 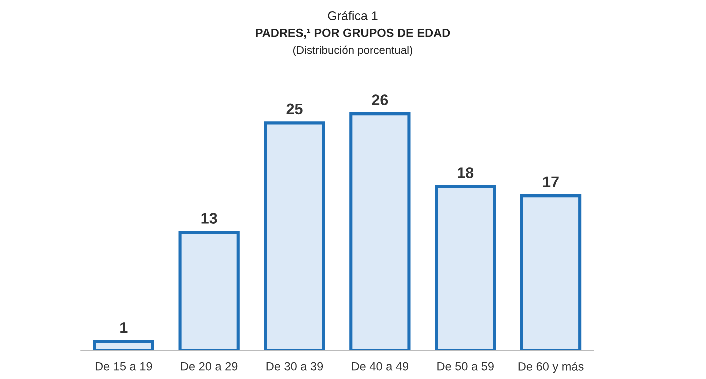 What do you see at coordinates (380, 366) in the screenshot?
I see `x-tick-label: De 40 a 49` at bounding box center [380, 366].